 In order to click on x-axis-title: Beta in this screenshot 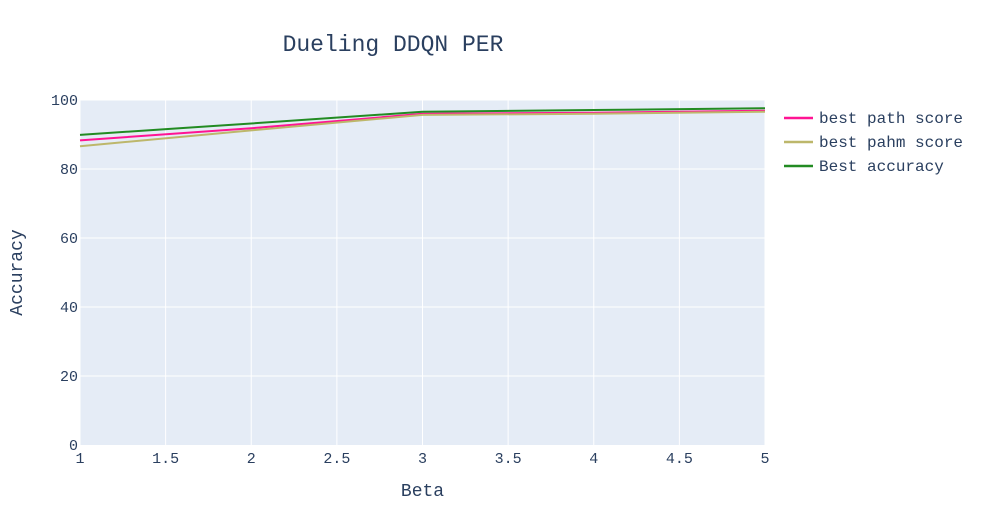, I will do `click(422, 492)`.